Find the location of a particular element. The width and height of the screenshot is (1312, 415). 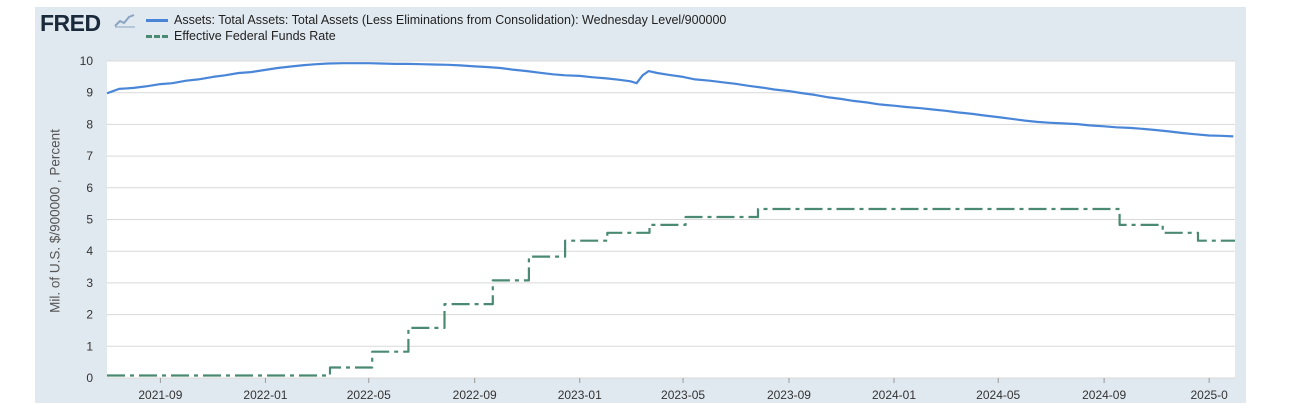

y-axis-ticks: 0 1 2 3 4 5 6 7 8 9 10 is located at coordinates (87, 219).